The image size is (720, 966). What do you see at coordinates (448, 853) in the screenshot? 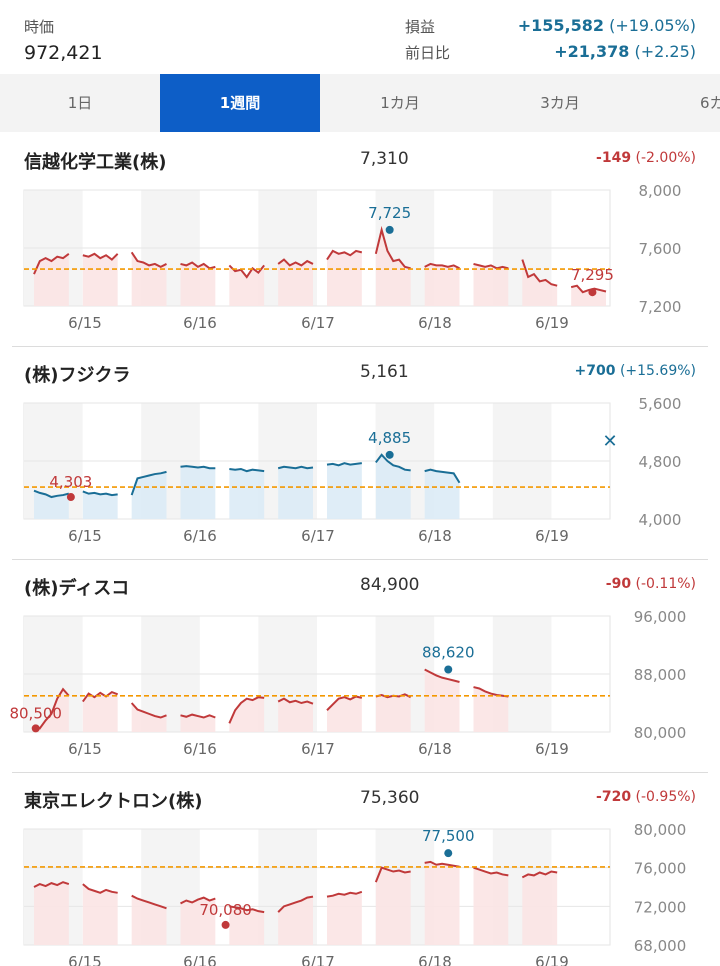
I see `high-point` at bounding box center [448, 853].